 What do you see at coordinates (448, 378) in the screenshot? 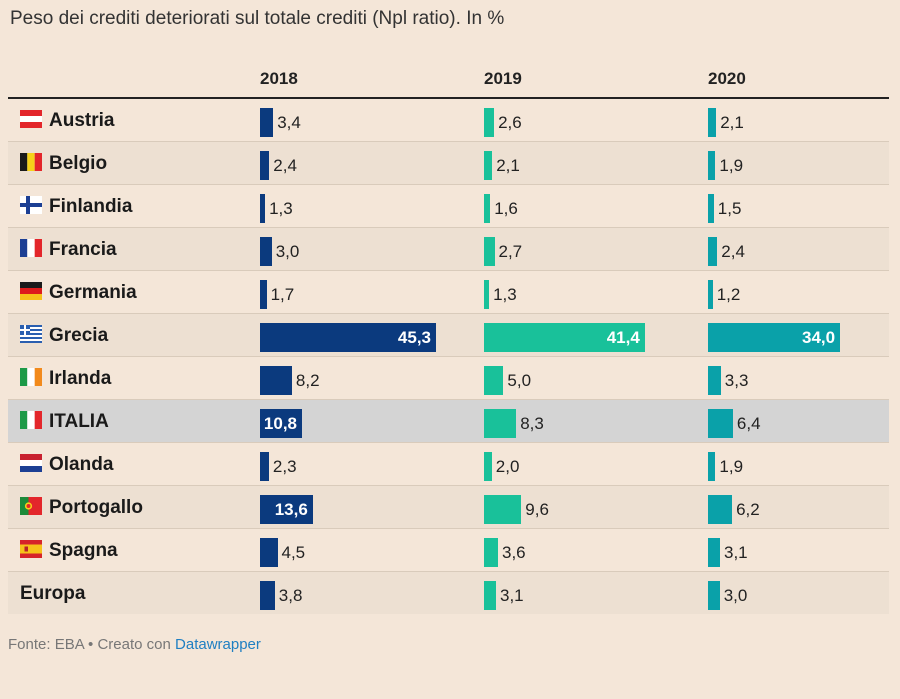
I see `table-row: Irlanda 8,2 5,0 3,3` at bounding box center [448, 378].